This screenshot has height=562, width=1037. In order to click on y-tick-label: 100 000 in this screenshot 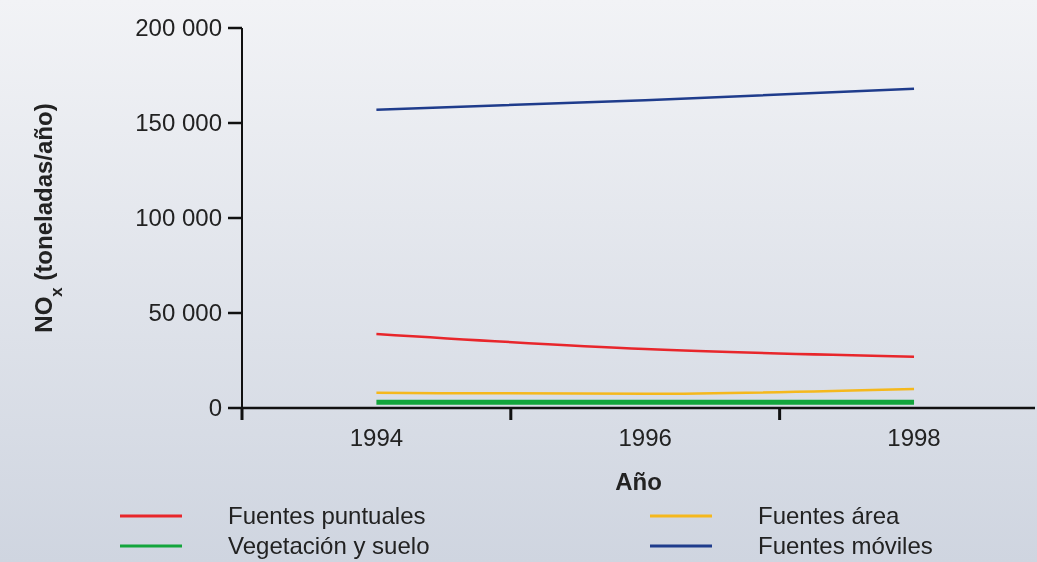, I will do `click(178, 218)`.